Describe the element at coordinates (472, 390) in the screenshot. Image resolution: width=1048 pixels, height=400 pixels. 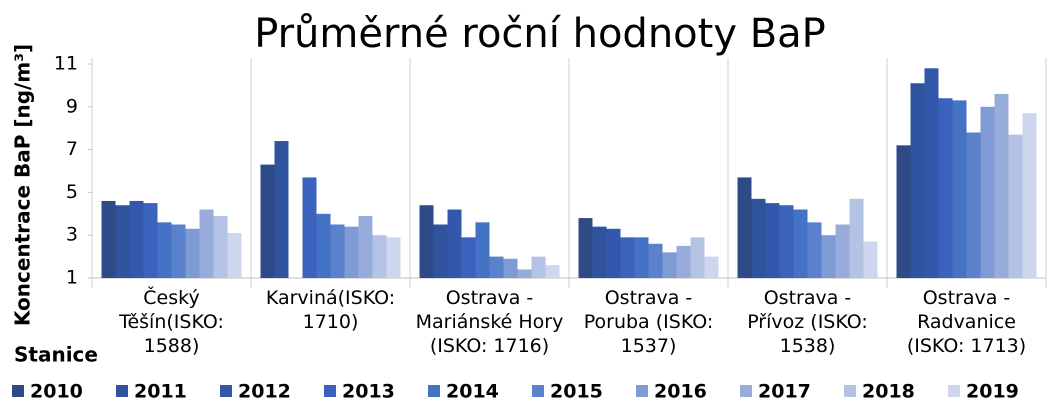
I see `legend-label: 2014` at that location.